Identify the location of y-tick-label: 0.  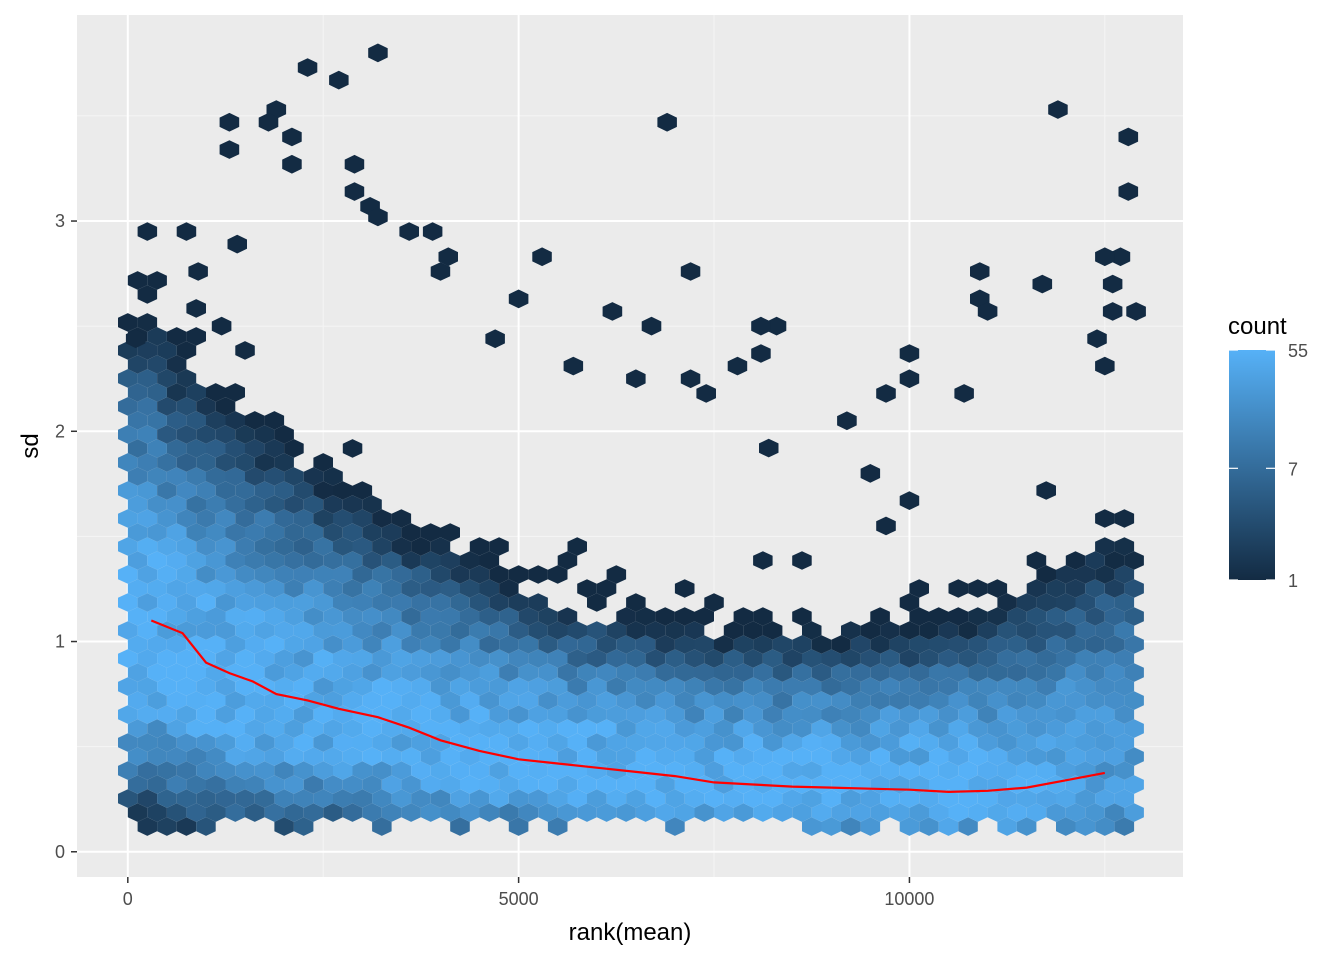
(60, 852).